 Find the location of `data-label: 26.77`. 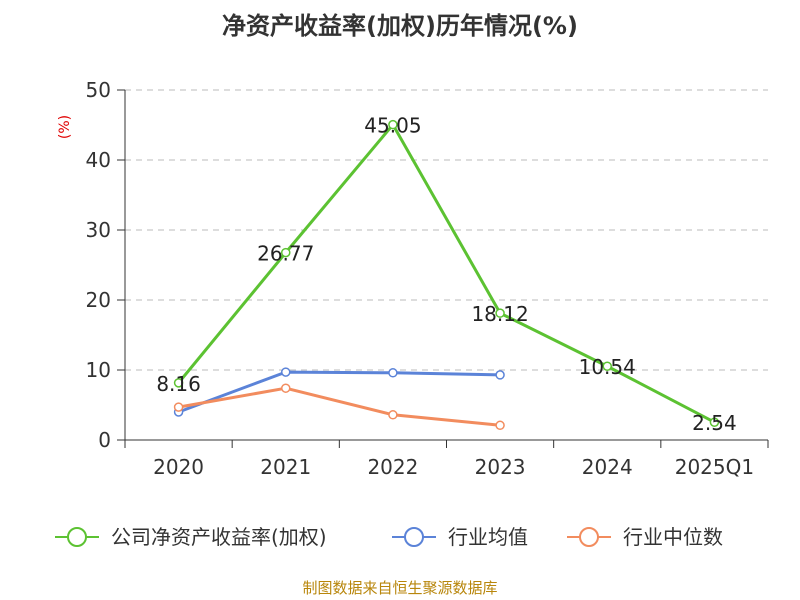

data-label: 26.77 is located at coordinates (285, 254).